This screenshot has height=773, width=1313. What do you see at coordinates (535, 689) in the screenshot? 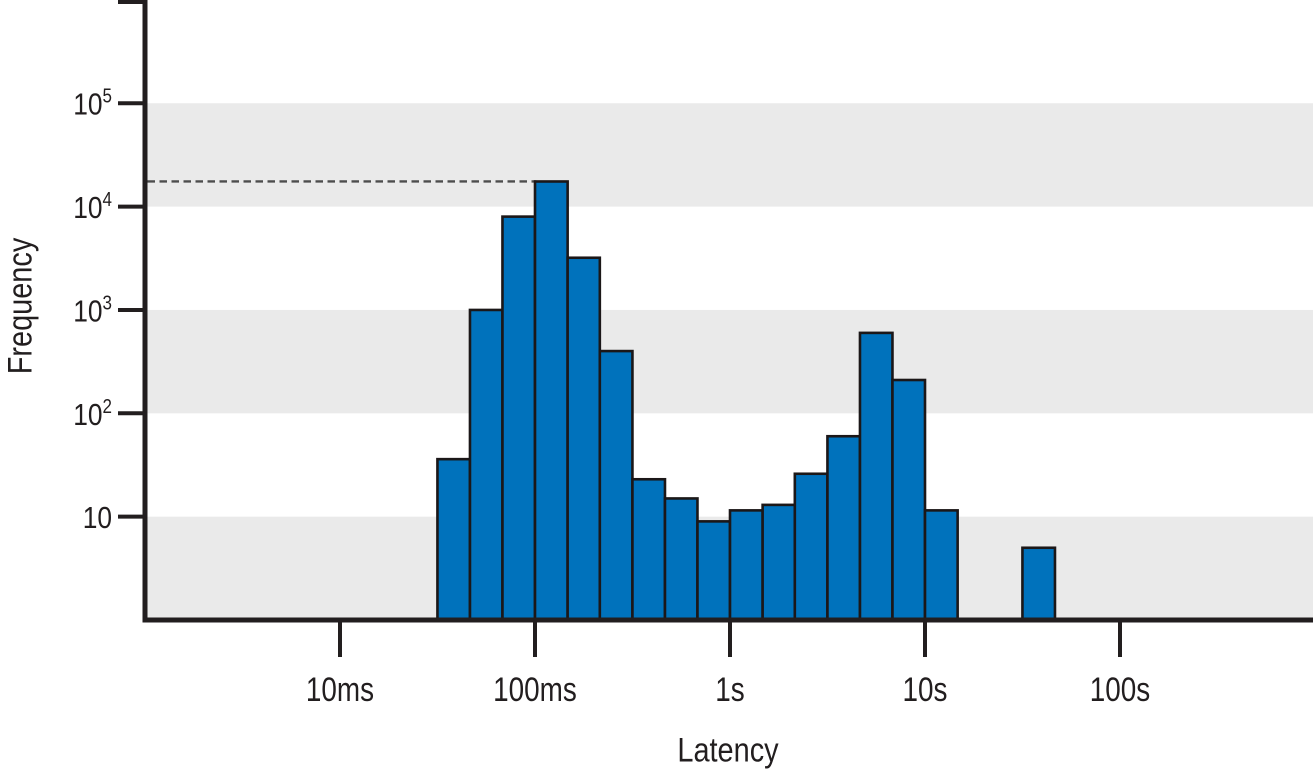
I see `x-tick-label: 100ms` at bounding box center [535, 689].